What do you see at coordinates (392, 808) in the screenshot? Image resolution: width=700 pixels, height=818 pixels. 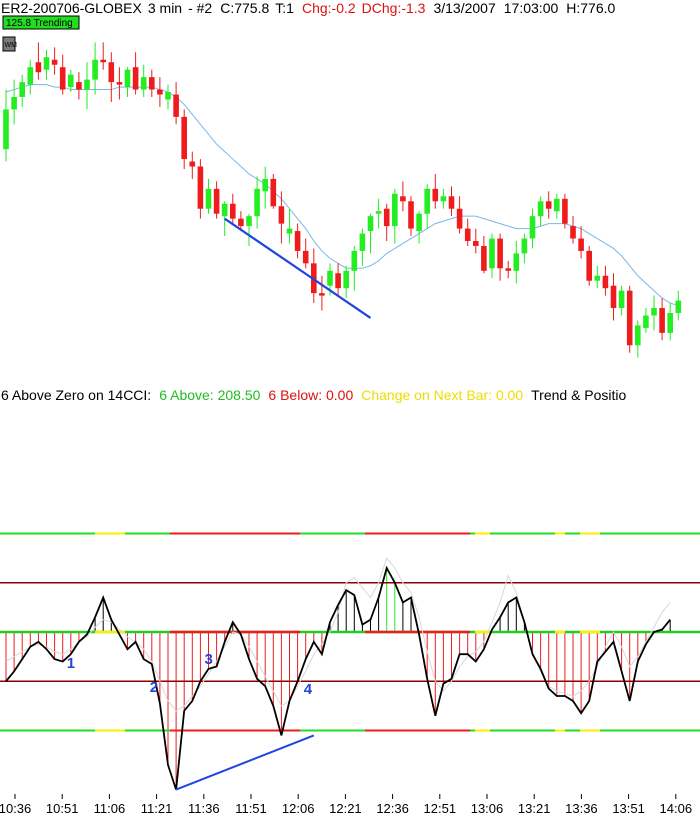 I see `time-tick-label: 12:36` at bounding box center [392, 808].